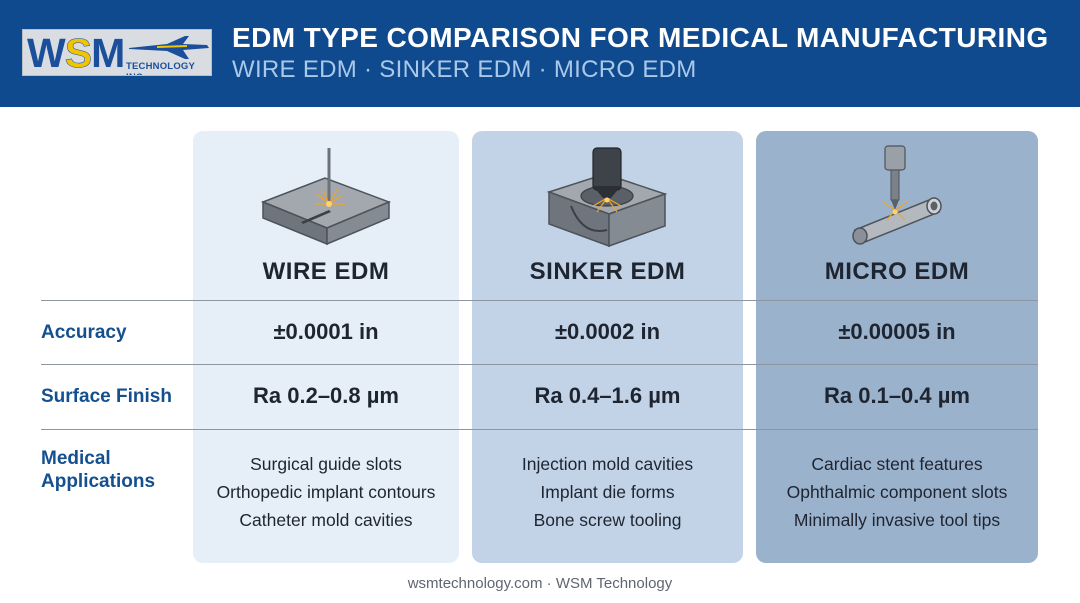 The height and width of the screenshot is (603, 1080). Describe the element at coordinates (897, 271) in the screenshot. I see `column-title-micro-edm: MICRO EDM` at that location.